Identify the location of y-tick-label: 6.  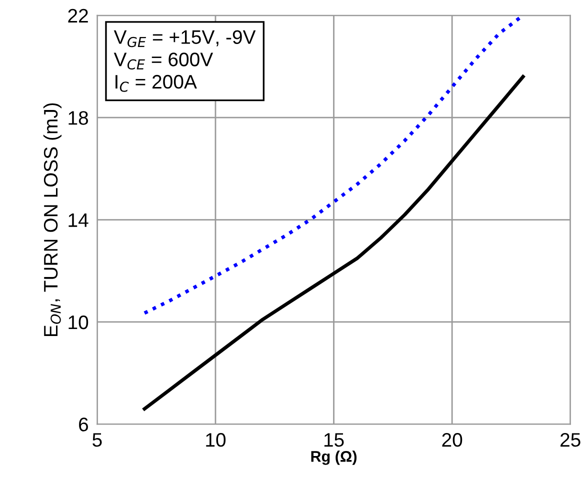
(83, 425).